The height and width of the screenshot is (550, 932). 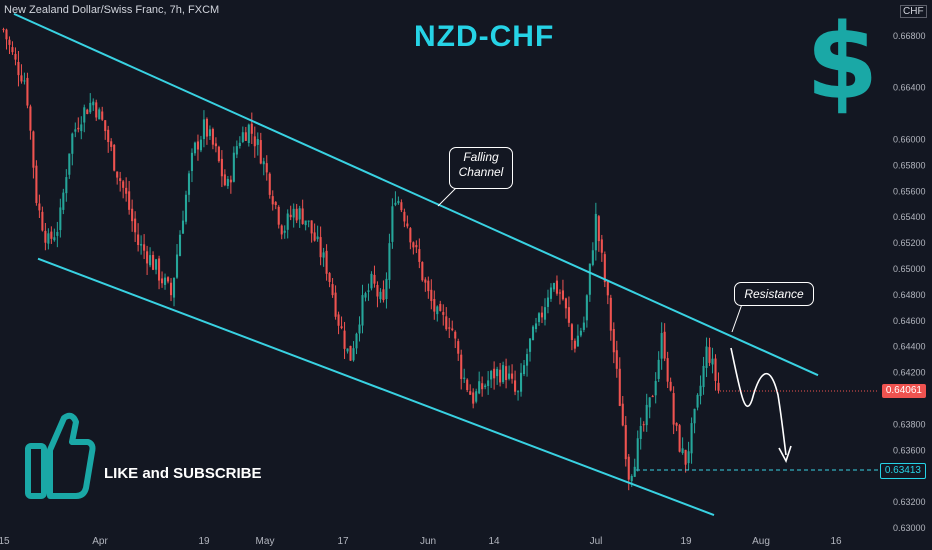 I want to click on y-tick-label: 0.63200, so click(x=909, y=502).